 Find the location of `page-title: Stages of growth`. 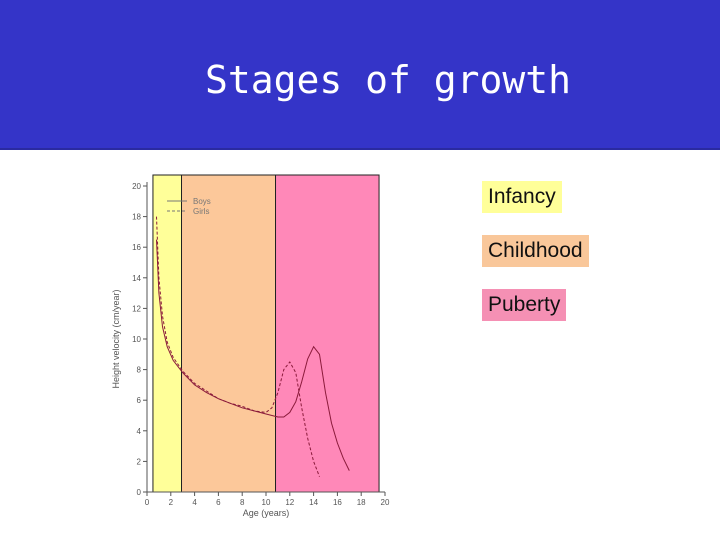

page-title: Stages of growth is located at coordinates (388, 80).